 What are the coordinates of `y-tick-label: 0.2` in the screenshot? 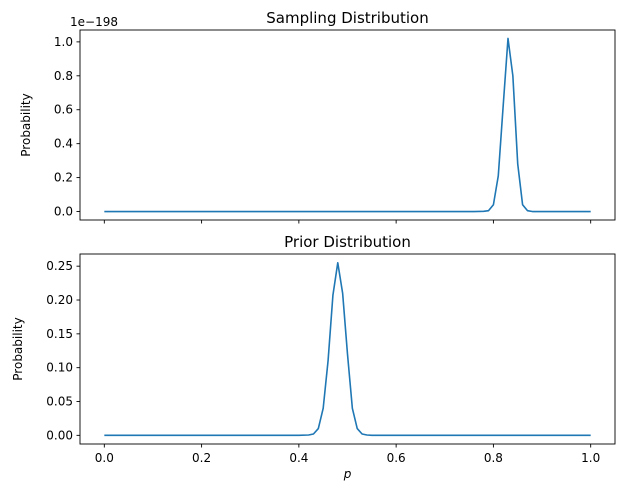 It's located at (63, 178).